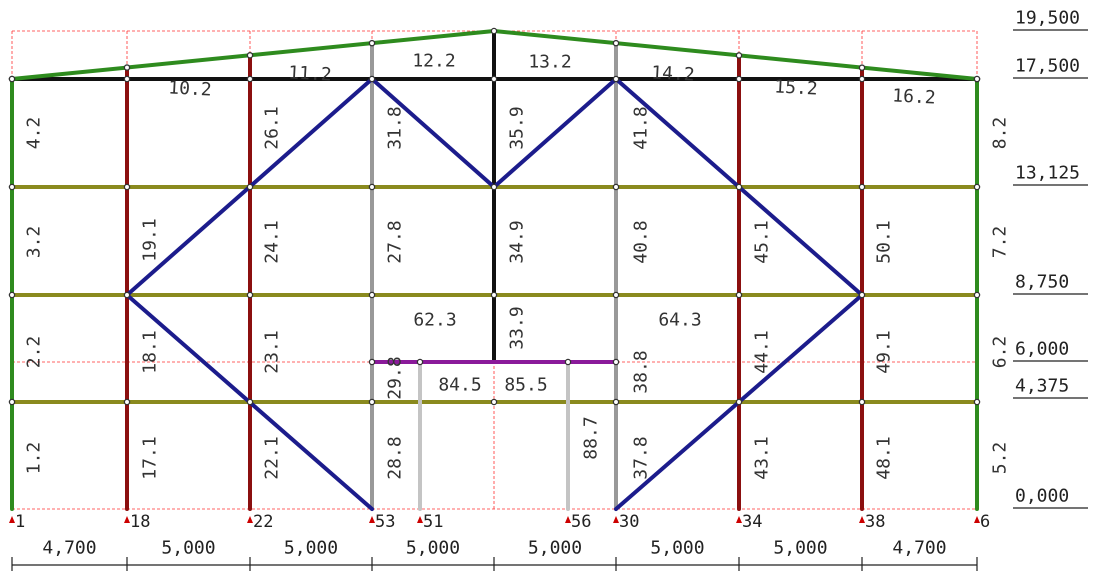 The width and height of the screenshot is (1113, 572). What do you see at coordinates (641, 371) in the screenshot?
I see `member-label-38.8: 38.8` at bounding box center [641, 371].